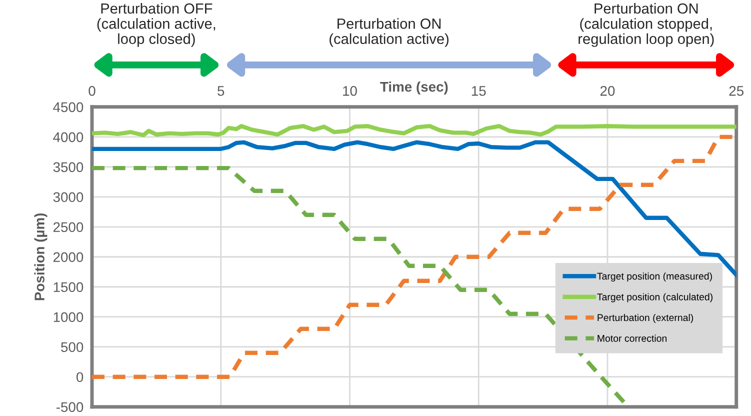  Describe the element at coordinates (654, 277) in the screenshot. I see `legend-label: Target position (measured)` at that location.